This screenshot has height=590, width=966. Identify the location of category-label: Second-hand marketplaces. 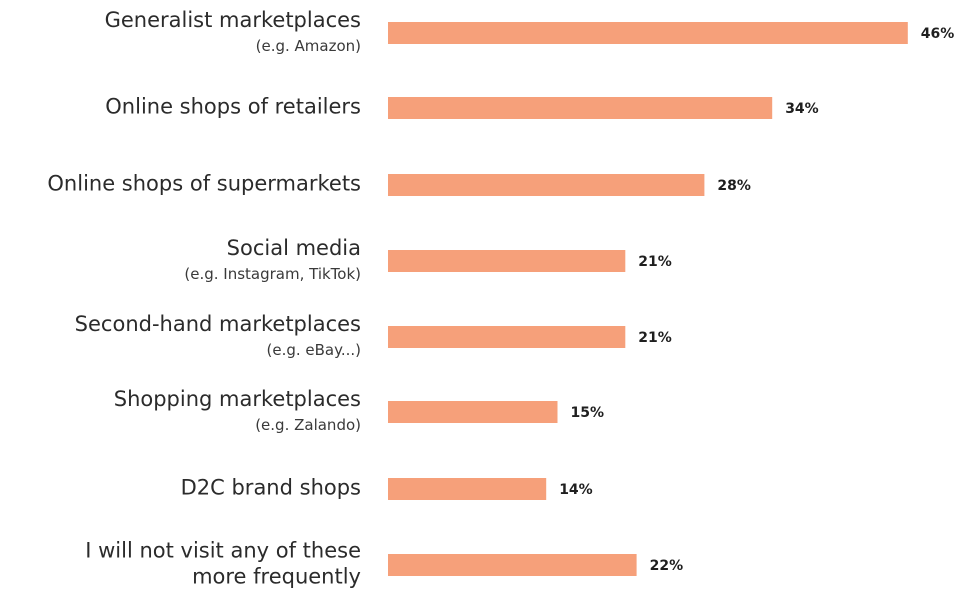
(218, 324).